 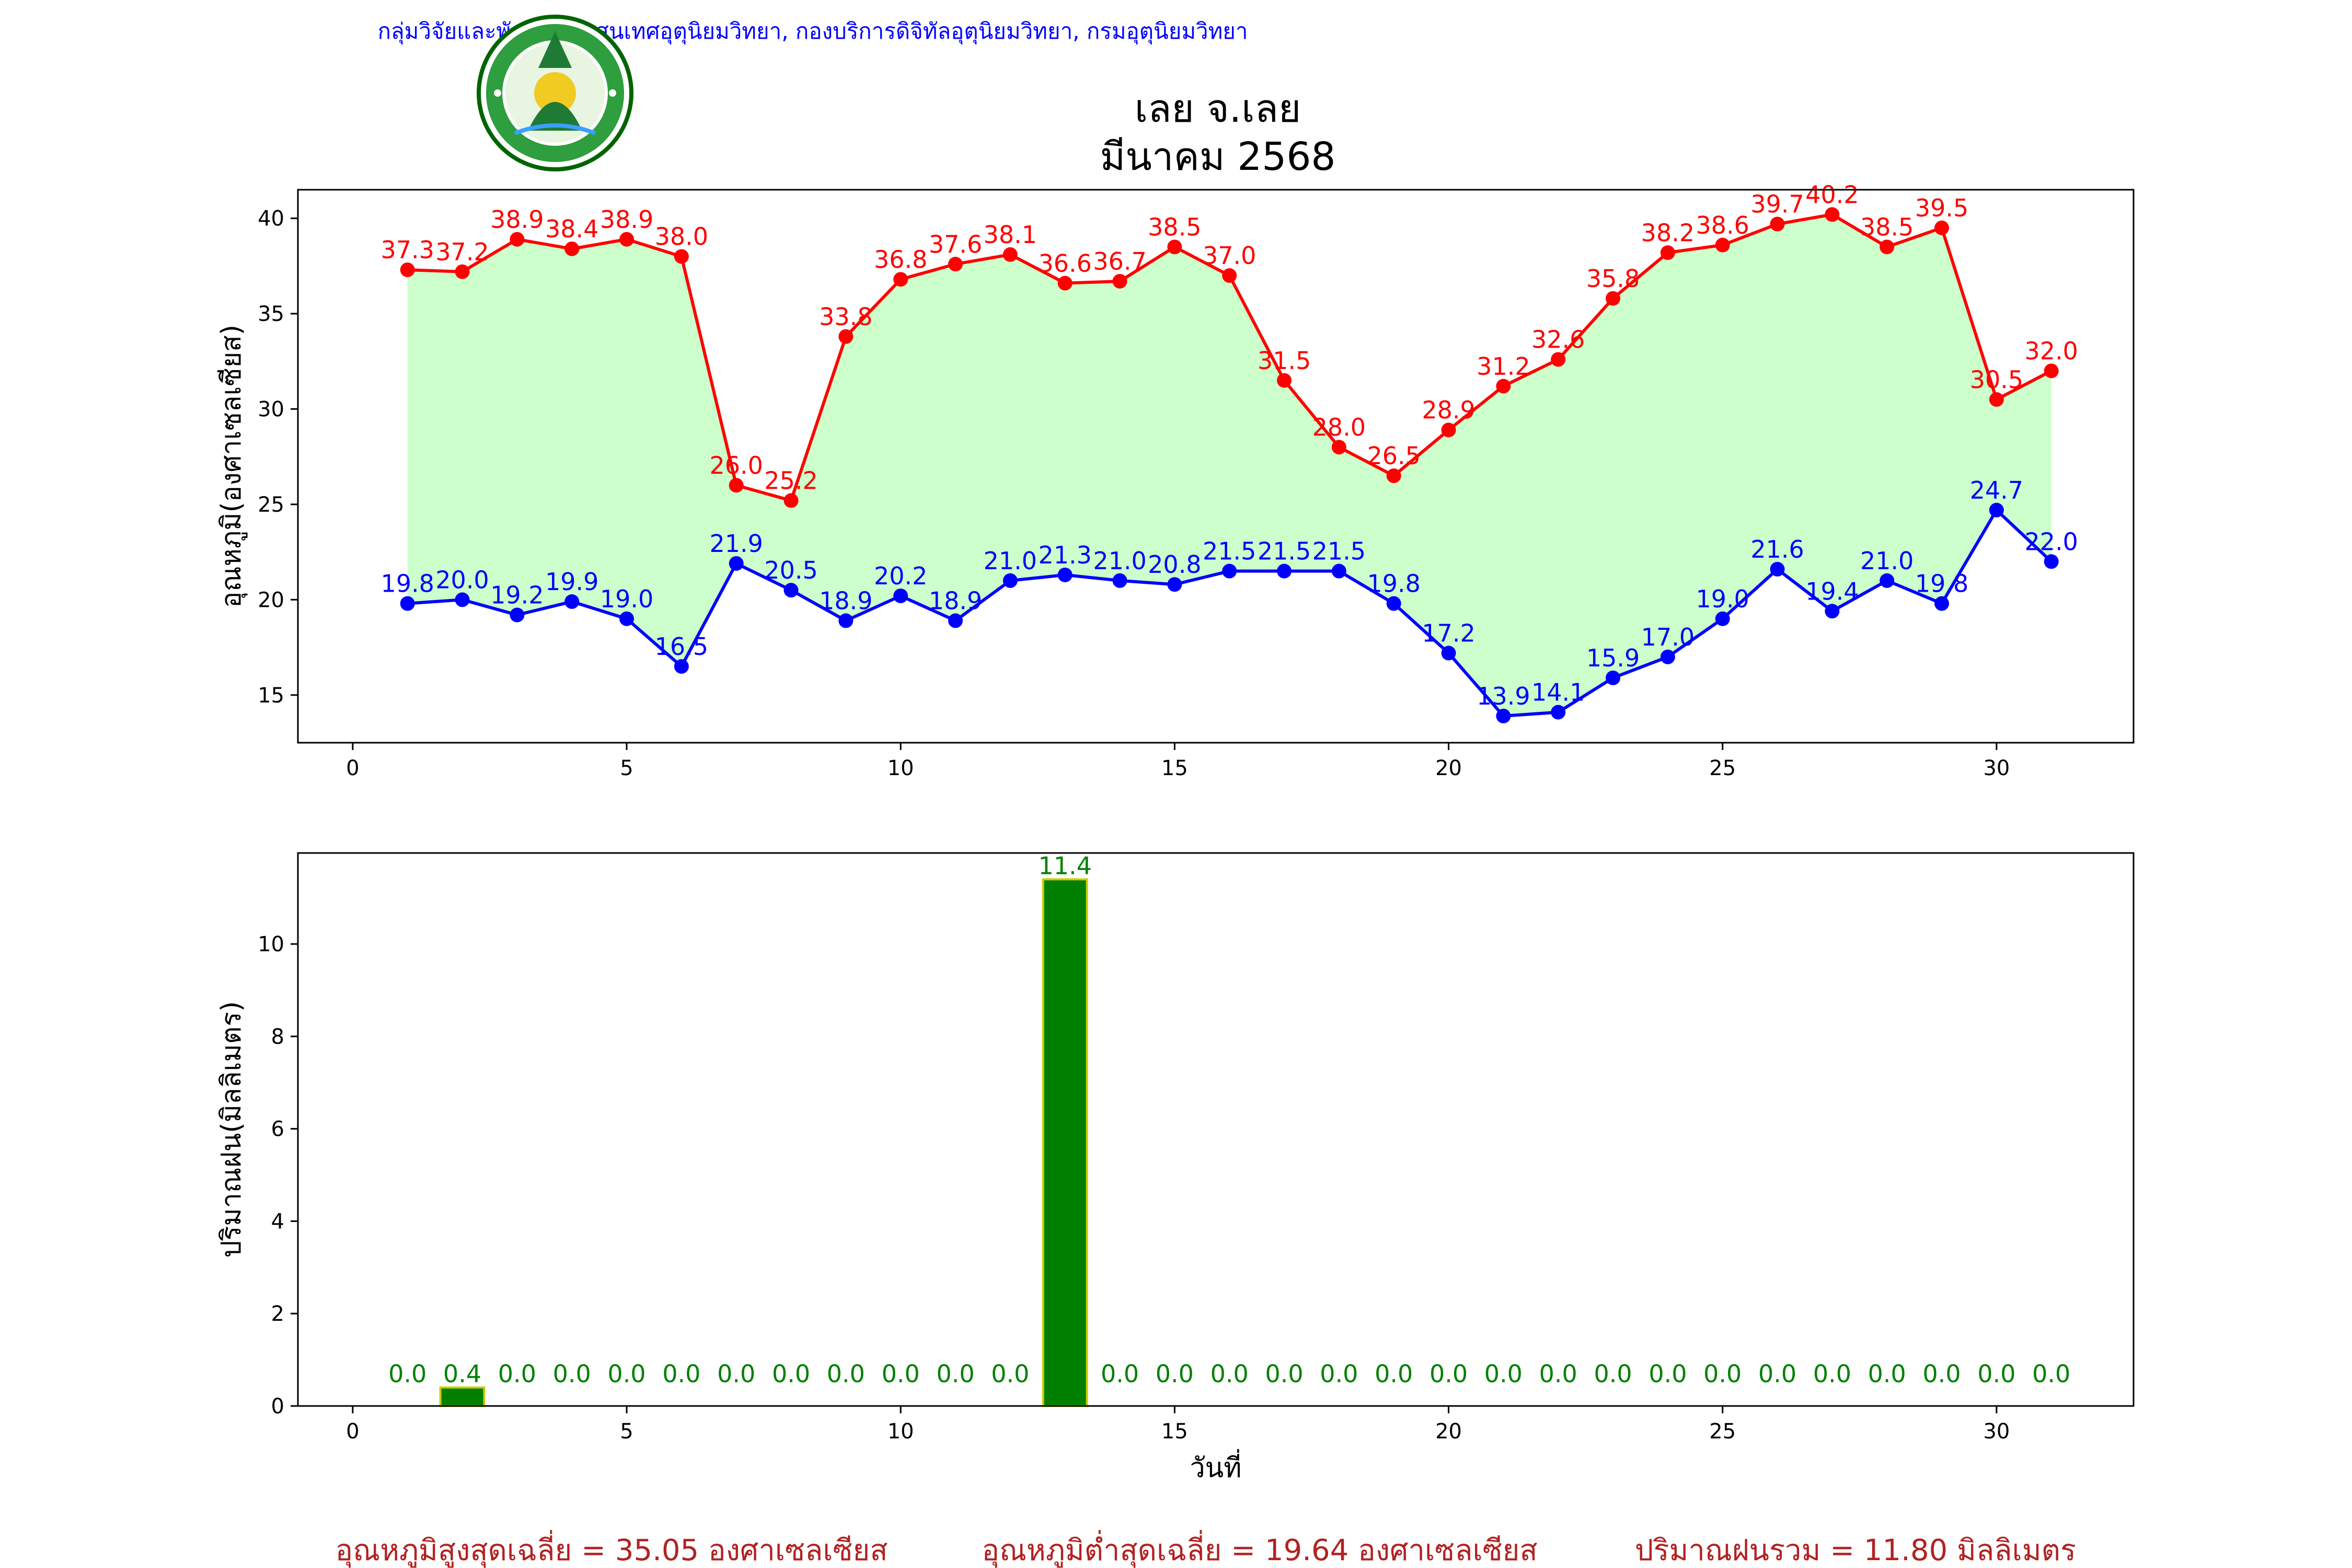 I want to click on x-tick-label: 25, so click(x=1722, y=1432).